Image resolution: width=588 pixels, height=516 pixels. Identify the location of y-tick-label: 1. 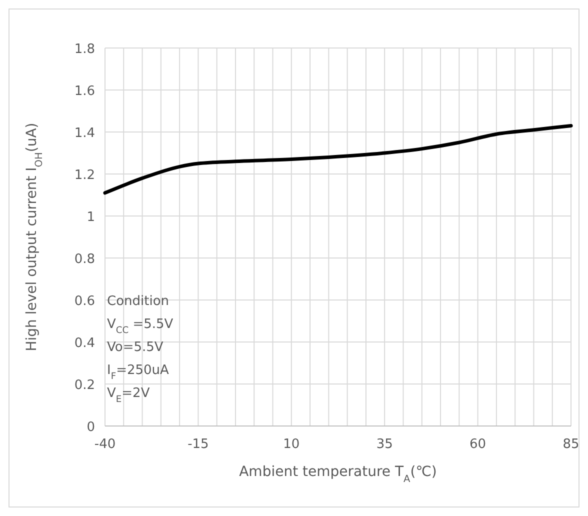
(90, 217).